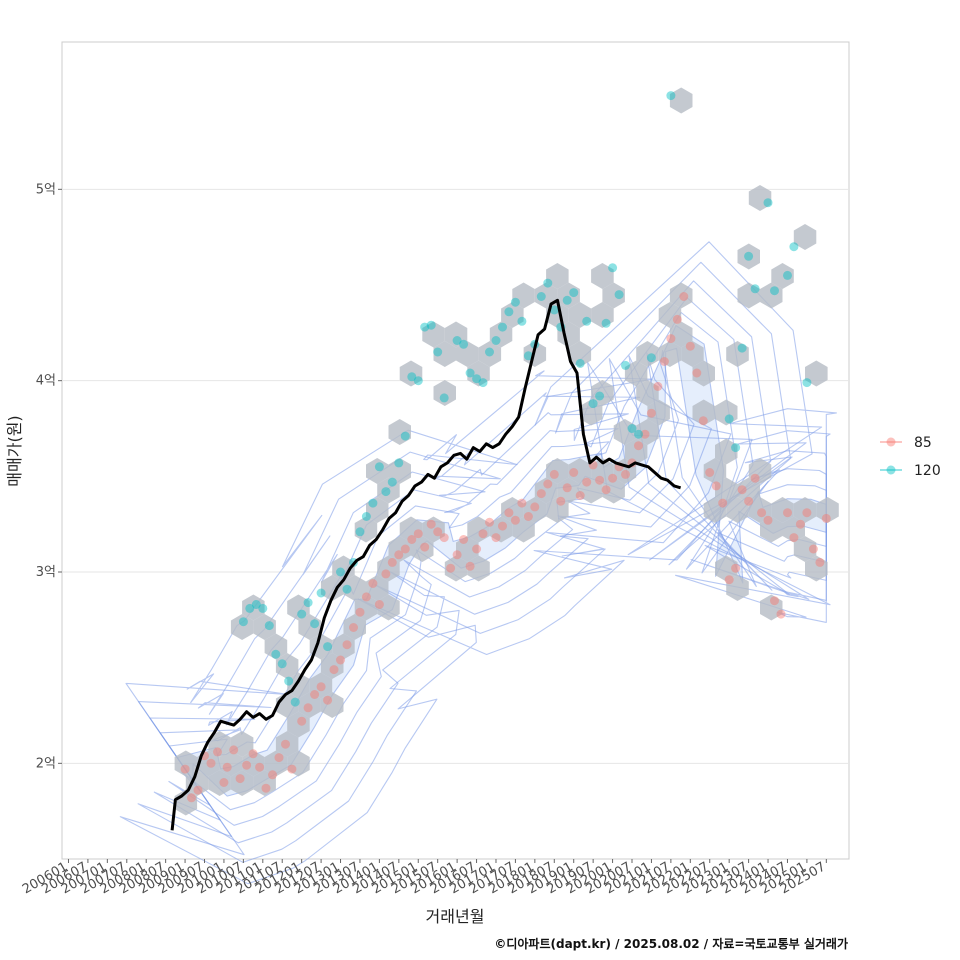 This screenshot has width=960, height=960. Describe the element at coordinates (46, 572) in the screenshot. I see `y-tick-label: 3억` at that location.